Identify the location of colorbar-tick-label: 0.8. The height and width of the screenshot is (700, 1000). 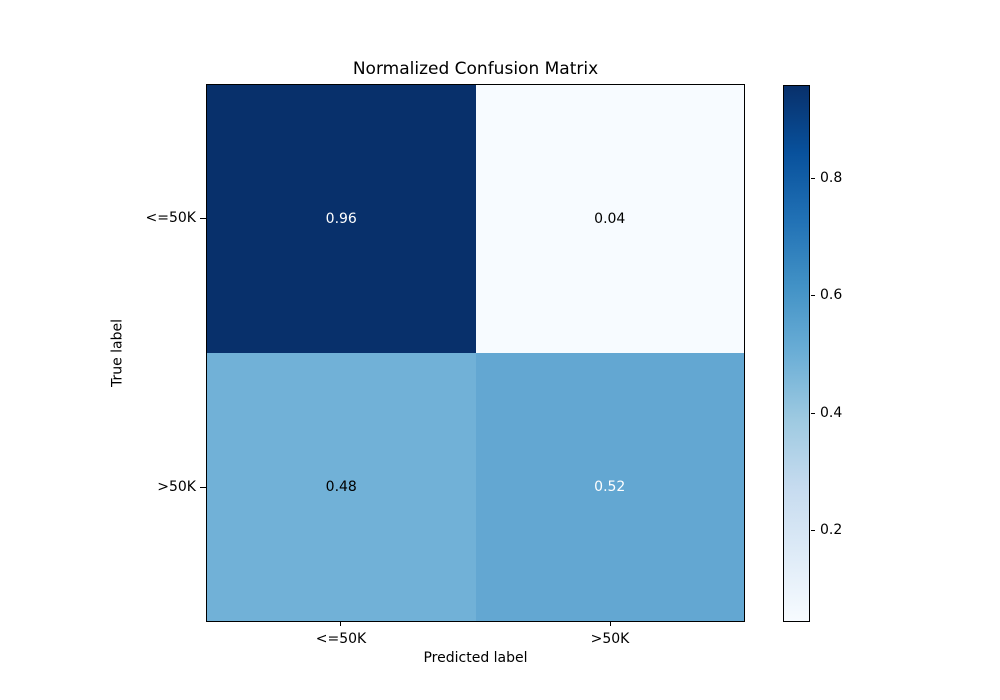
(831, 178).